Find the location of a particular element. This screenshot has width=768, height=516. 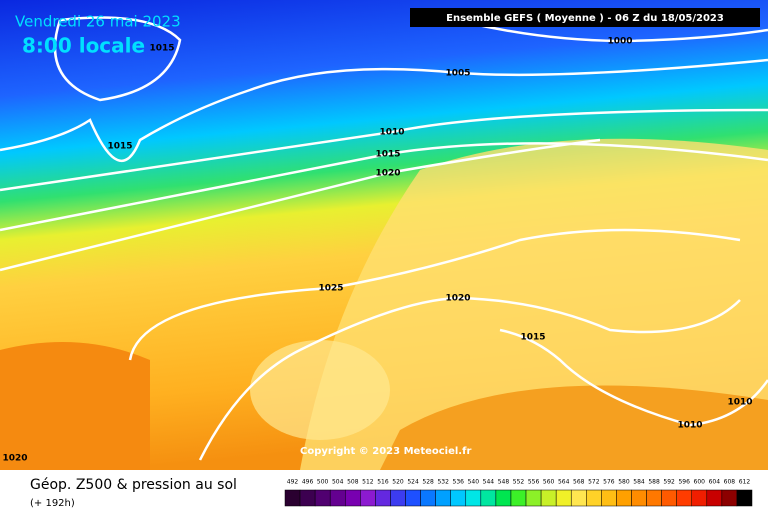

run-info-box is located at coordinates (585, 17).